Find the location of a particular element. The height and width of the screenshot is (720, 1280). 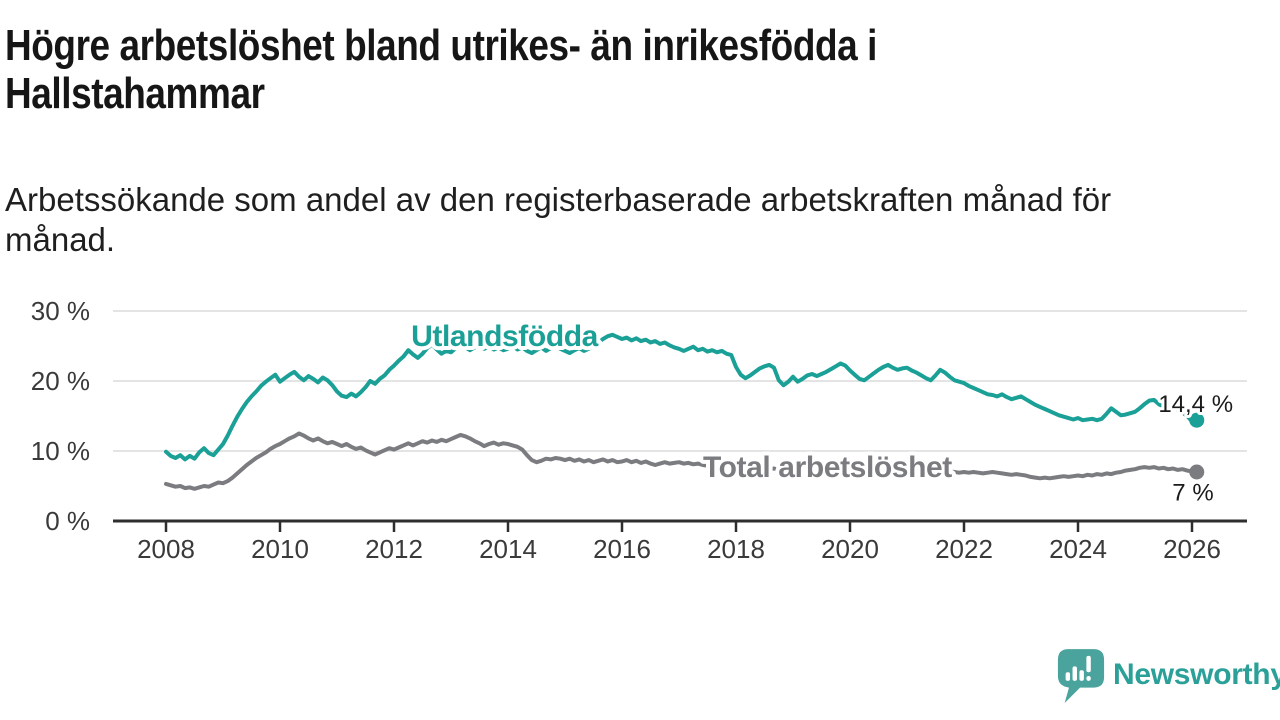

x-axis-tick-label: 2012 is located at coordinates (394, 549).